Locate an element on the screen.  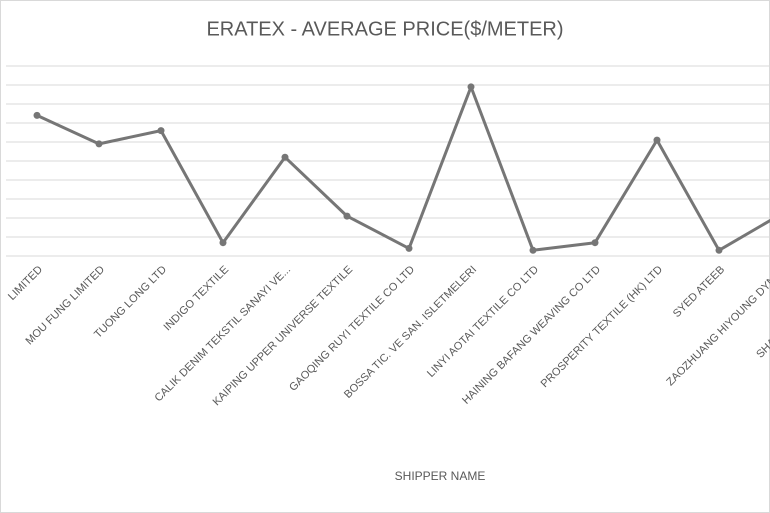
chart-title: ERATEX - AVERAGE PRICE($/METER) is located at coordinates (384, 29).